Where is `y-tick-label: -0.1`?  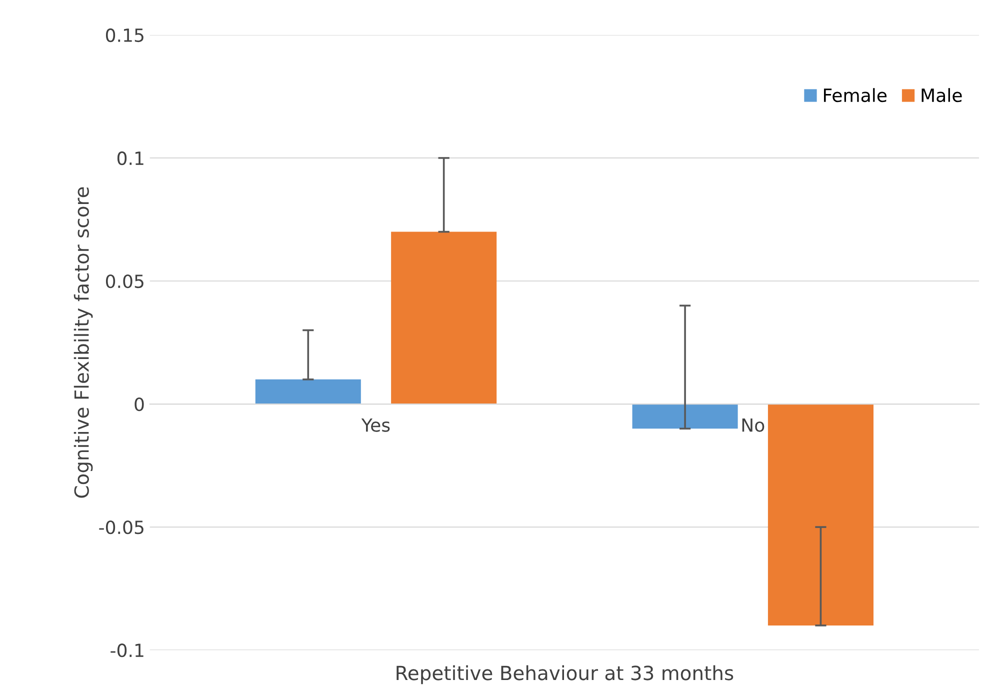 y-tick-label: -0.1 is located at coordinates (127, 651).